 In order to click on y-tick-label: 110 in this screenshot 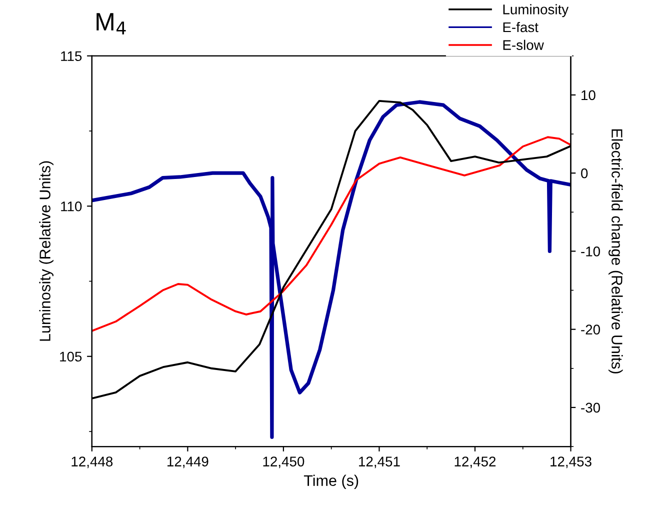, I will do `click(71, 206)`.